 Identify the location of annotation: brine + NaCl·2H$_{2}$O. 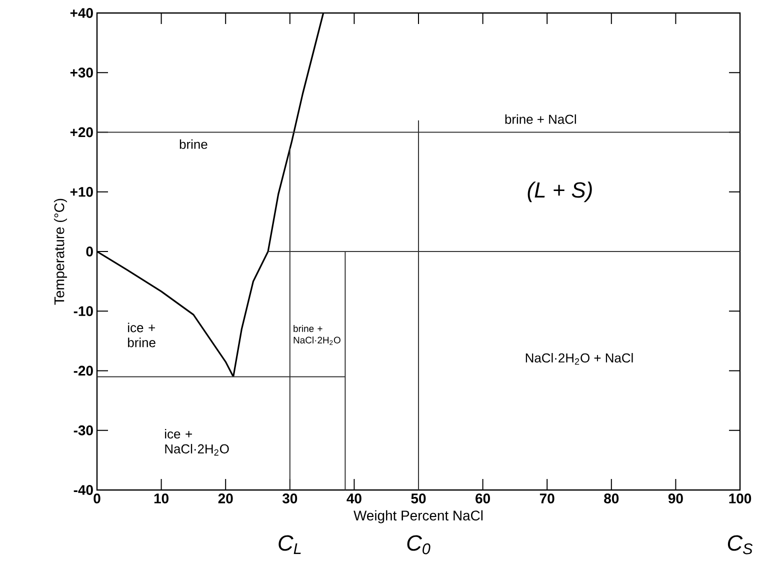
(317, 335).